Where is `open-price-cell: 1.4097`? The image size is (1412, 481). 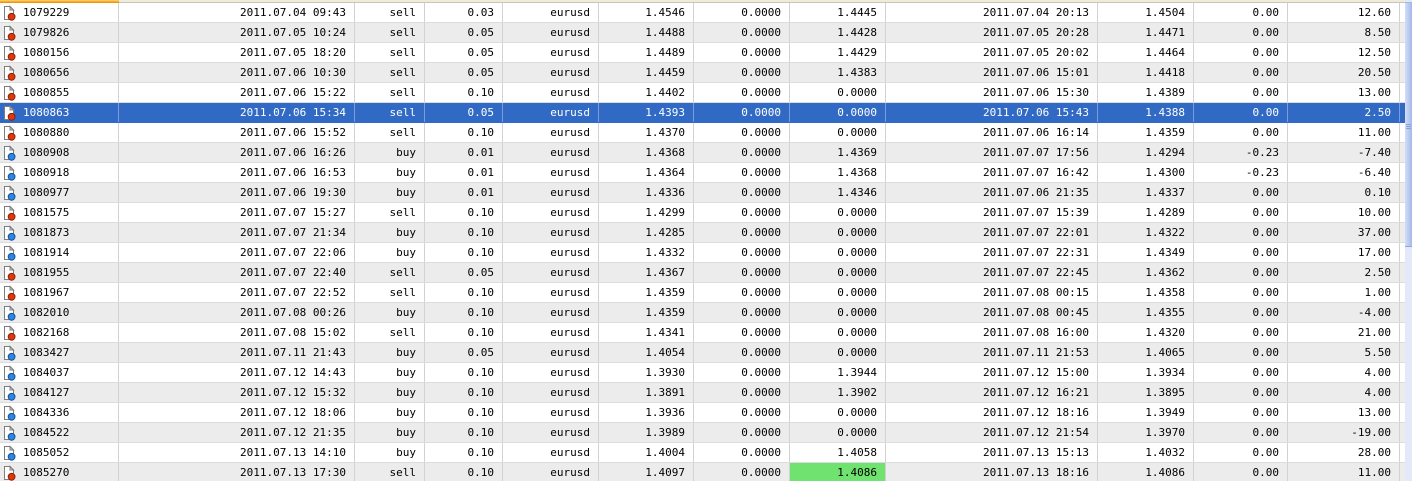
open-price-cell: 1.4097 is located at coordinates (646, 472).